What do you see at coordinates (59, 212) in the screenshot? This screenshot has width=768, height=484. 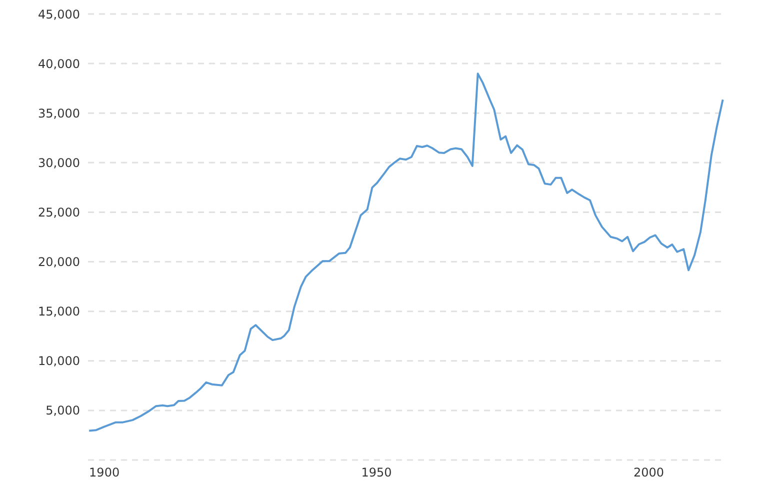 I see `y-tick-label: 25,000` at bounding box center [59, 212].